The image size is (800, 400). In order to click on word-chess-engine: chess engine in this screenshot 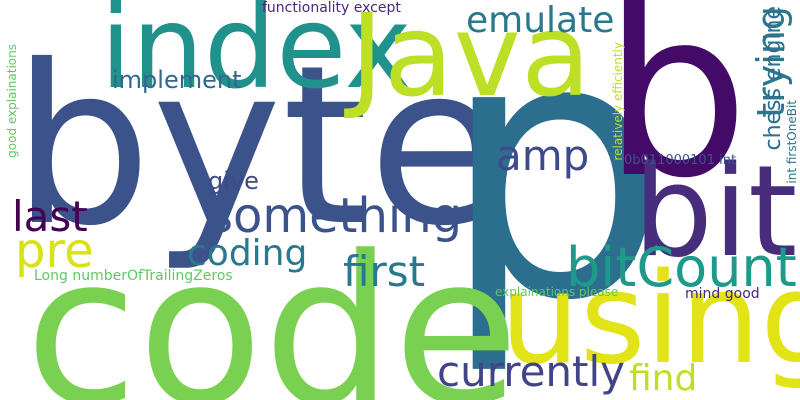, I will do `click(773, 78)`.